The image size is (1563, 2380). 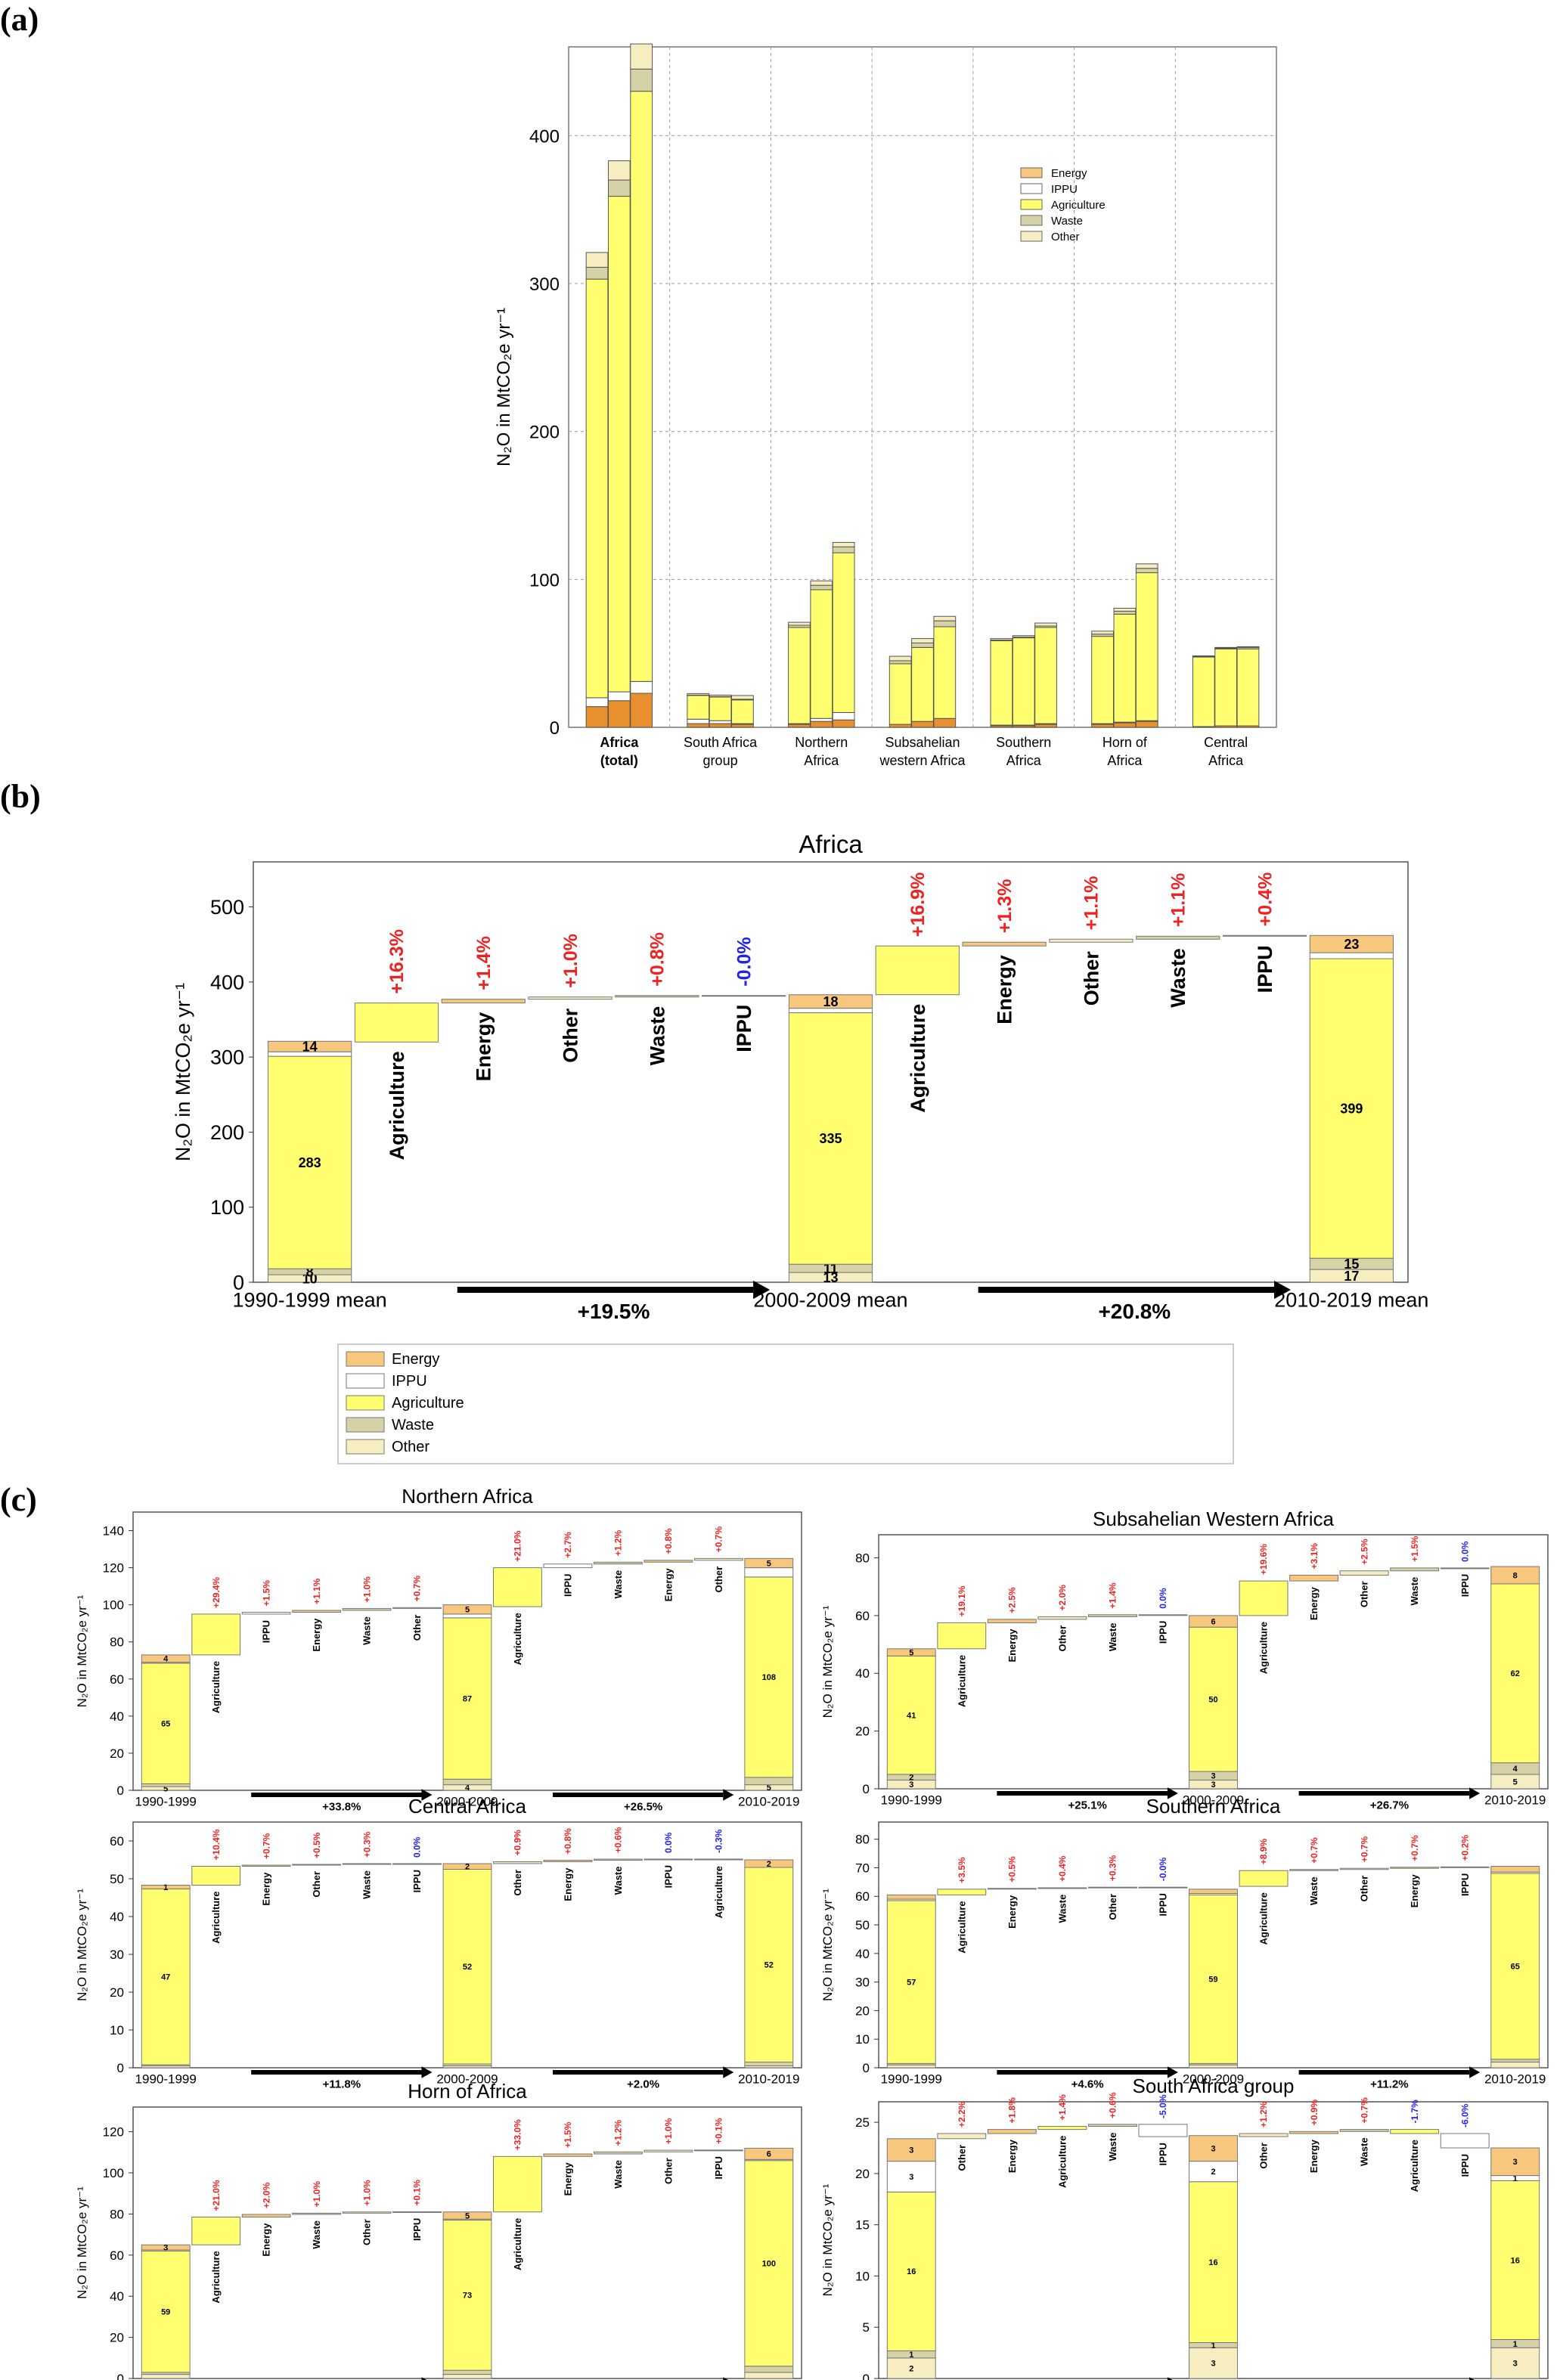 I want to click on step-percent-label: -0.0%, so click(x=744, y=961).